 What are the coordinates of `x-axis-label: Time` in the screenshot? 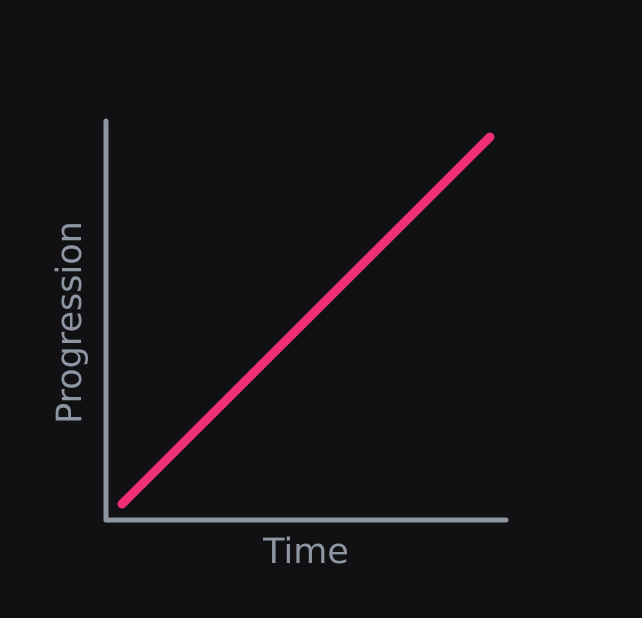 It's located at (305, 552).